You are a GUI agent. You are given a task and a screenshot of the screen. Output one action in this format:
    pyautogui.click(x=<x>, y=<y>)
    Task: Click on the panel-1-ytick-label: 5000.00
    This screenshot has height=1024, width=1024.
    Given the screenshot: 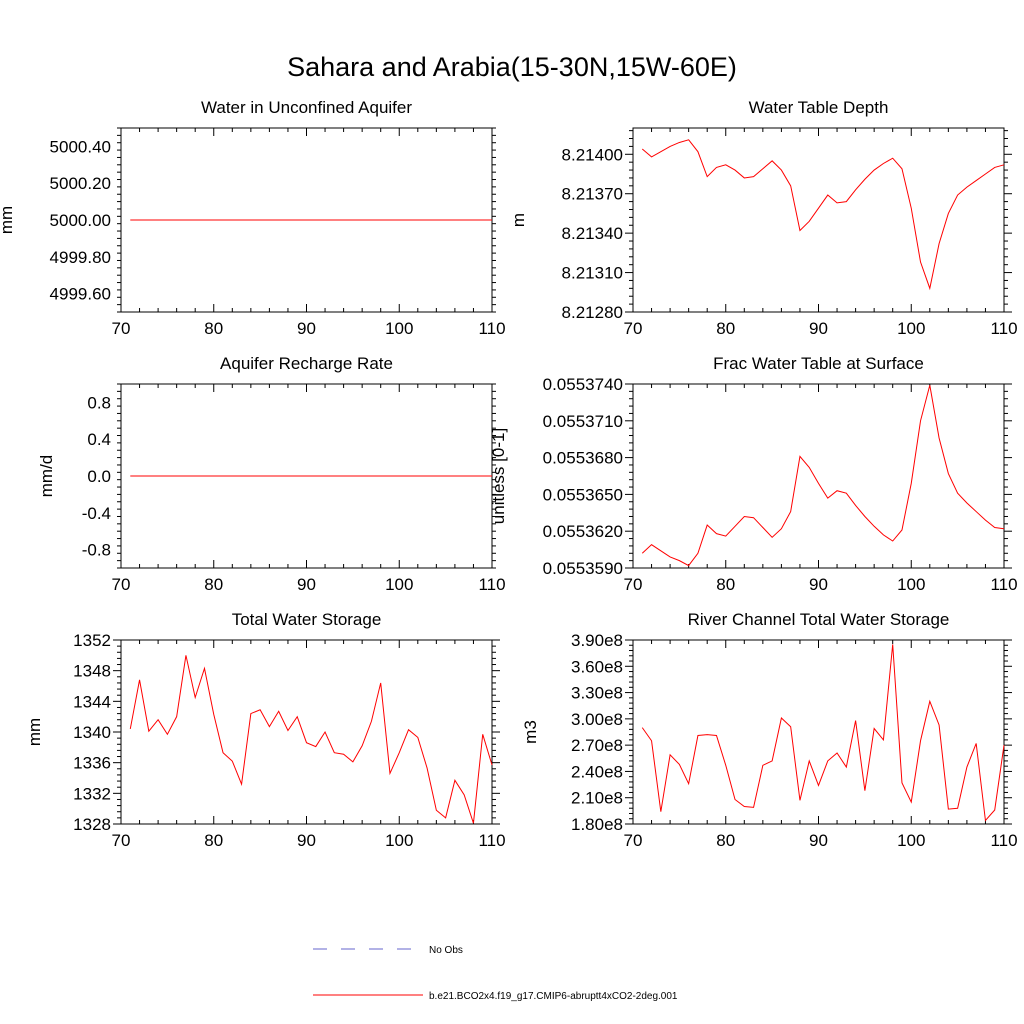 What is the action you would take?
    pyautogui.click(x=80, y=220)
    